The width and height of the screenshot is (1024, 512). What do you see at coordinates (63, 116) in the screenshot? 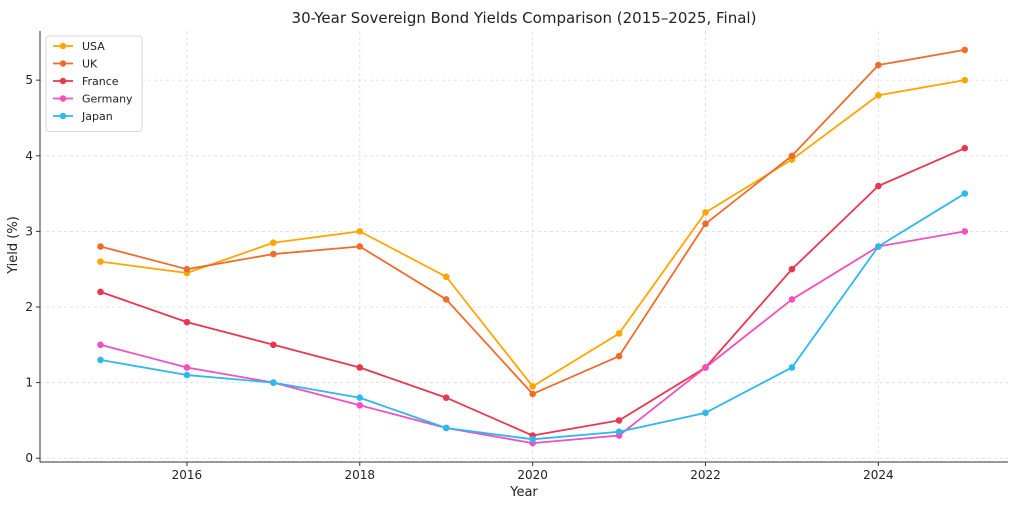
I see `legend-marker-japan` at bounding box center [63, 116].